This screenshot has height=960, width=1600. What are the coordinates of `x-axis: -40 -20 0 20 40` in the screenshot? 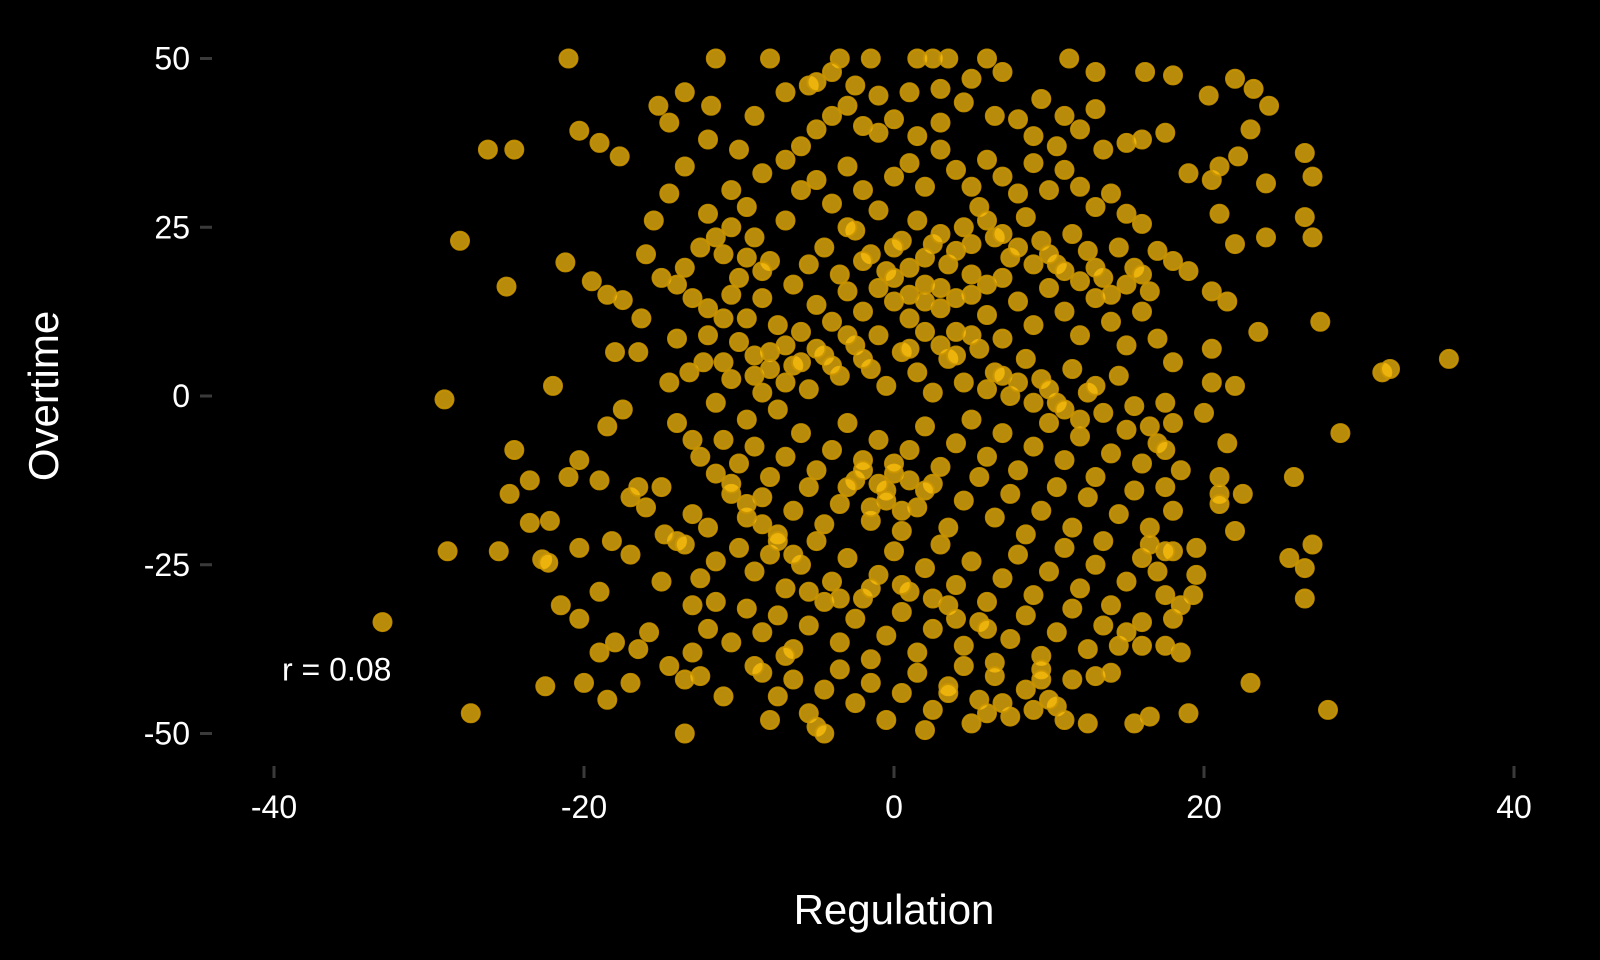 It's located at (891, 795).